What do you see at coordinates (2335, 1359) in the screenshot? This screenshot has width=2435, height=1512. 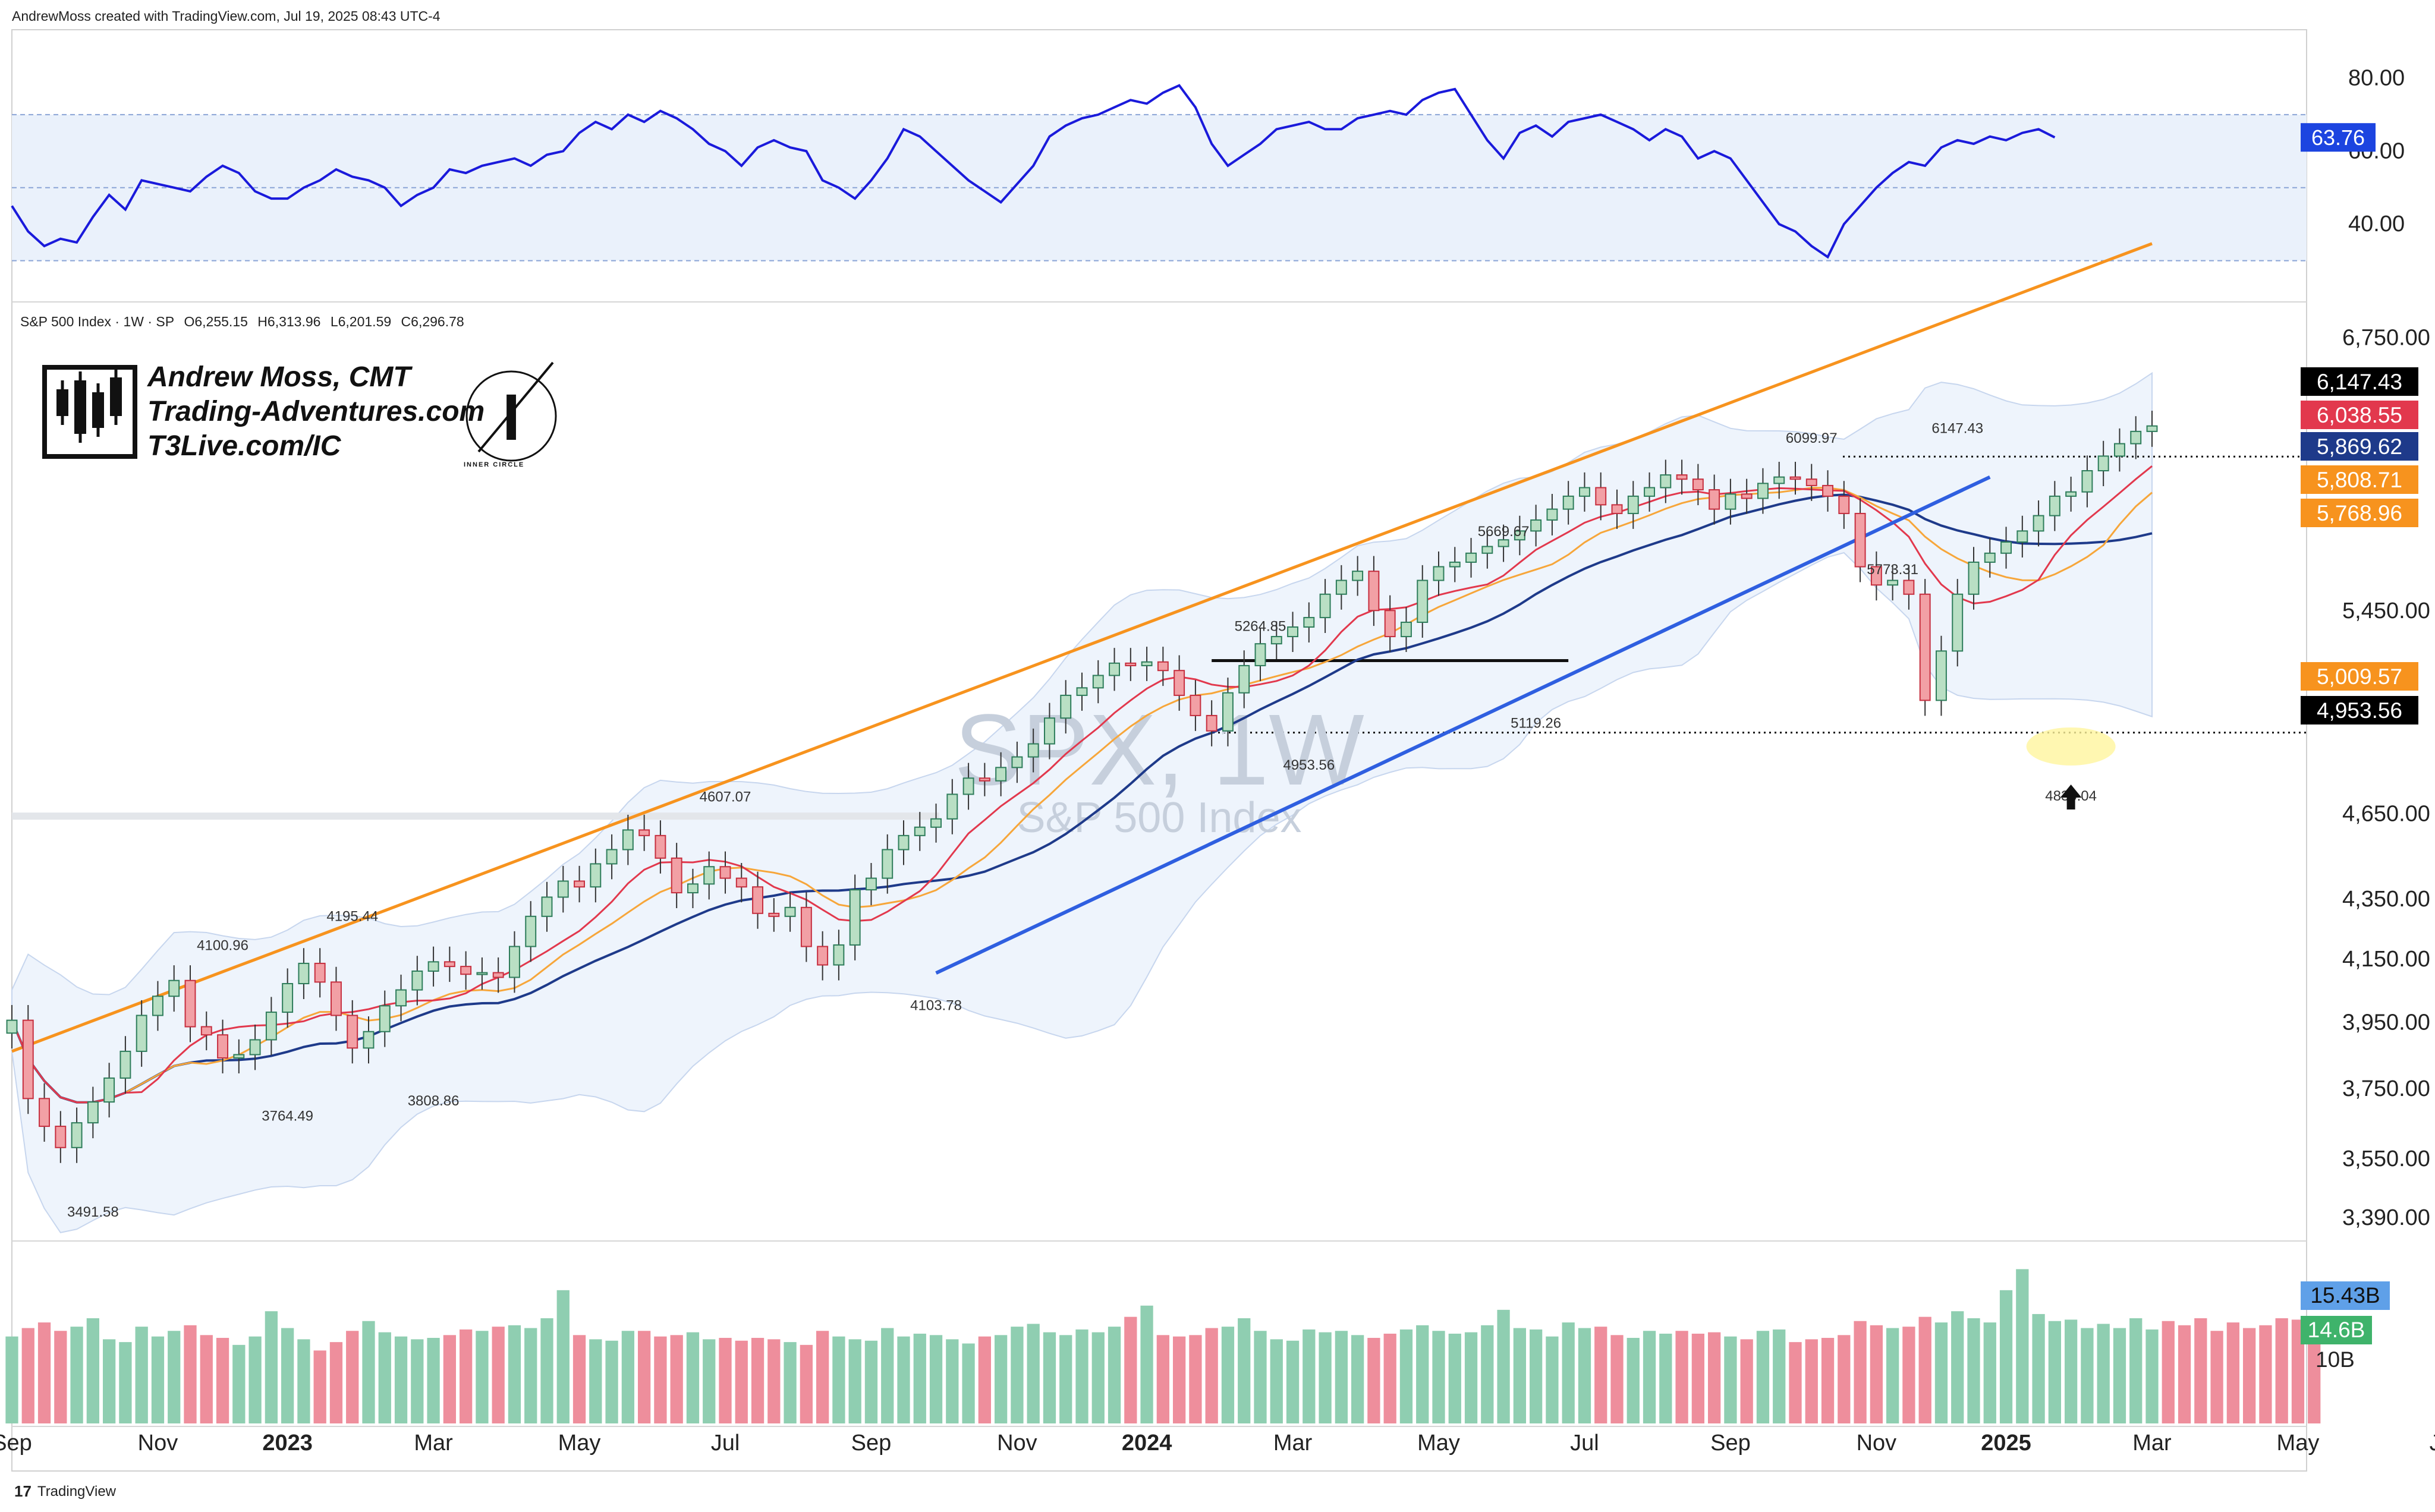 I see `volume-axis-label: 10B` at bounding box center [2335, 1359].